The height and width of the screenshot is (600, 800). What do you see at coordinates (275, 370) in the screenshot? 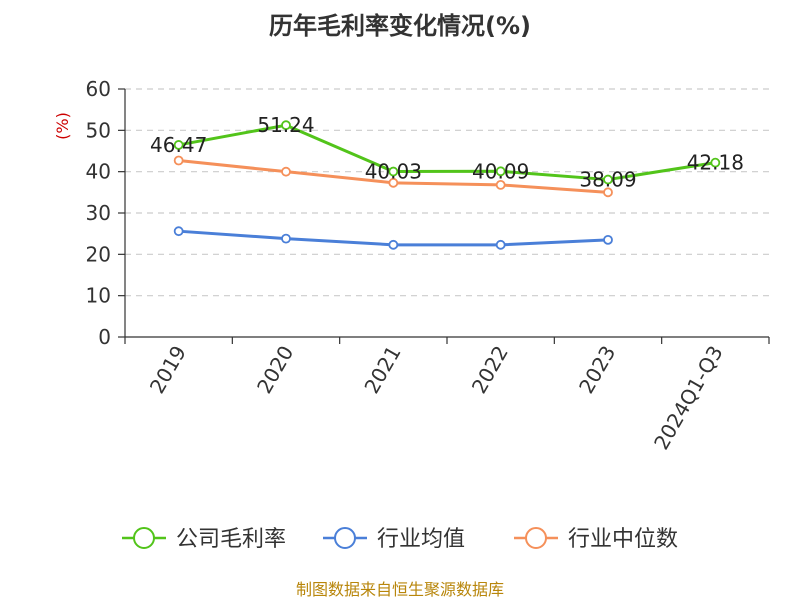
I see `x-tick-label: 2020` at bounding box center [275, 370].